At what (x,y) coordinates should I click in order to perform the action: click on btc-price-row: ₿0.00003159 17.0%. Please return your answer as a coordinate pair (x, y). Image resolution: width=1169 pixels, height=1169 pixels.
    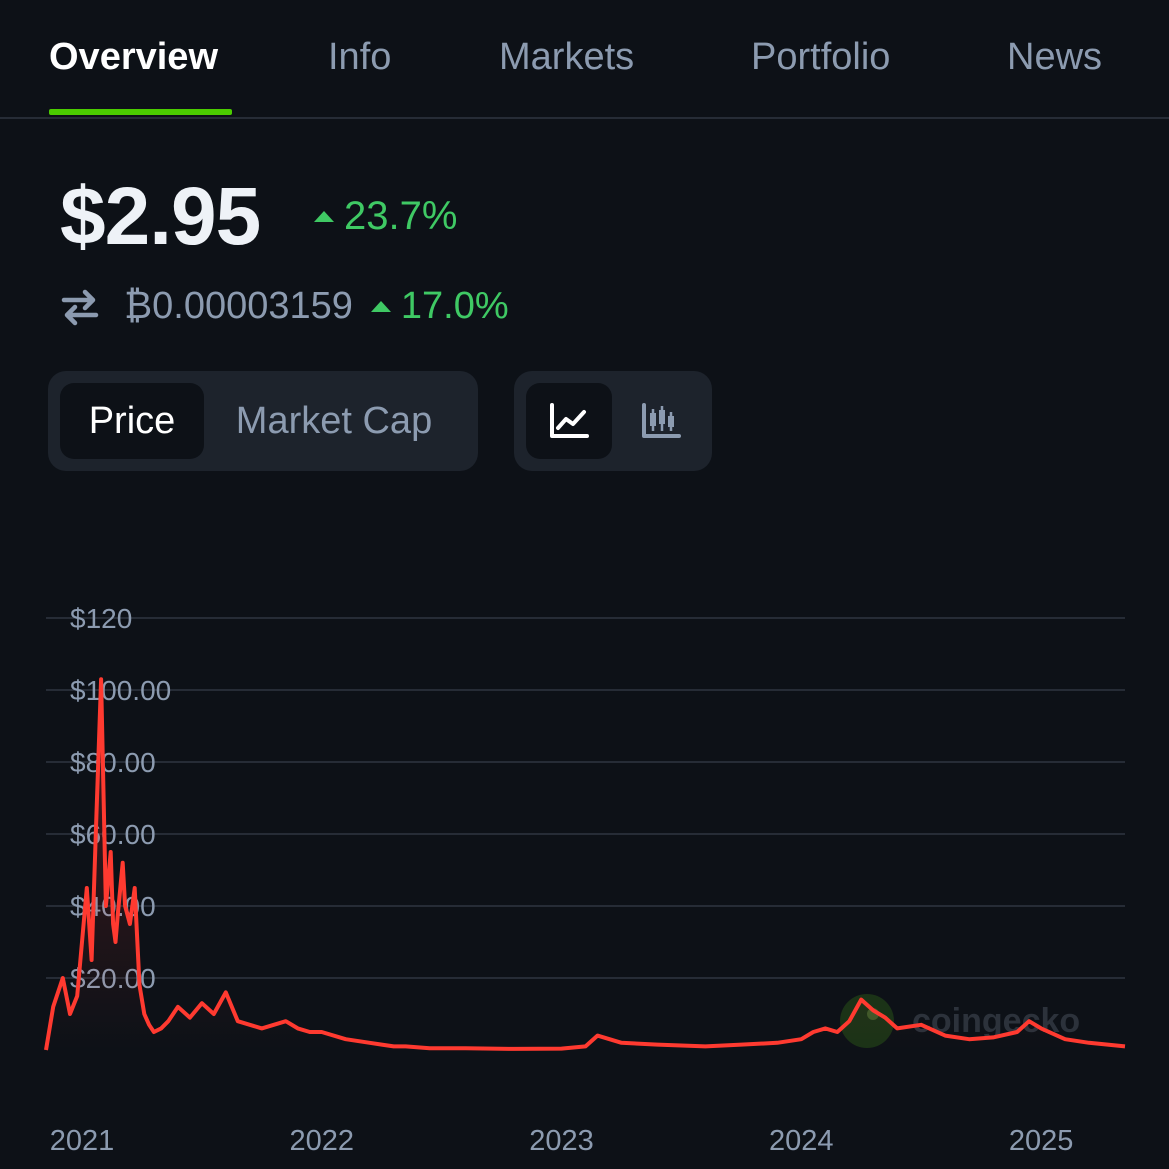
    Looking at the image, I should click on (284, 306).